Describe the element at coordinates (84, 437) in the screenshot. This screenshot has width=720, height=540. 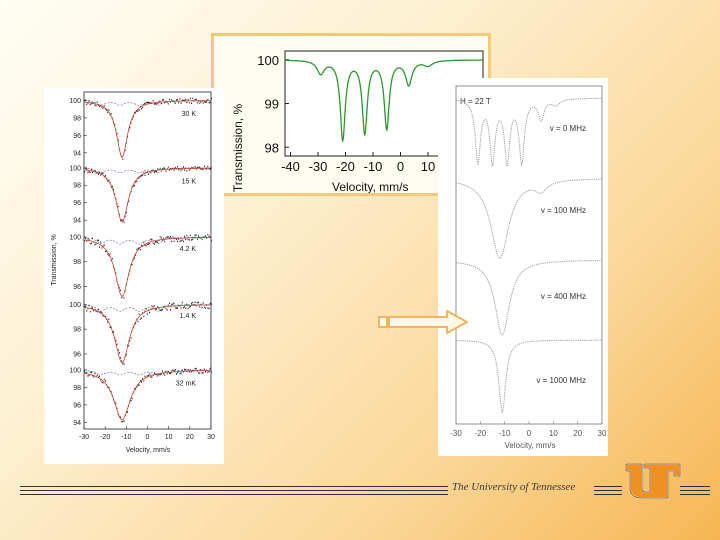
I see `left-x-tick-label: -30` at that location.